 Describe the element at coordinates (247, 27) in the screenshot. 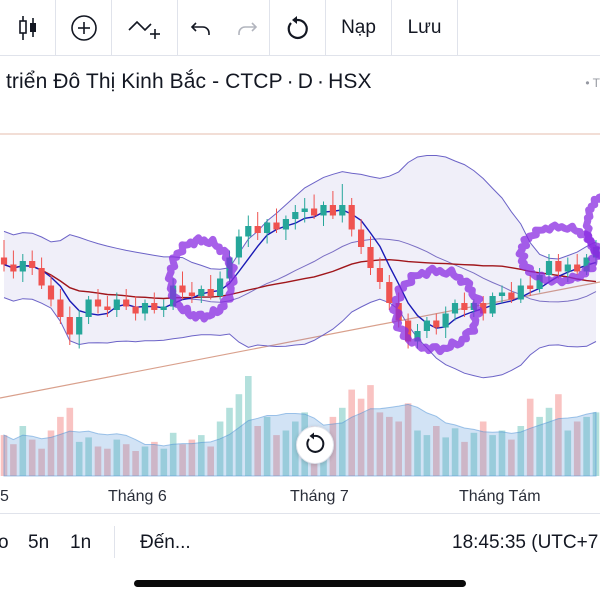

I see `redo-button` at that location.